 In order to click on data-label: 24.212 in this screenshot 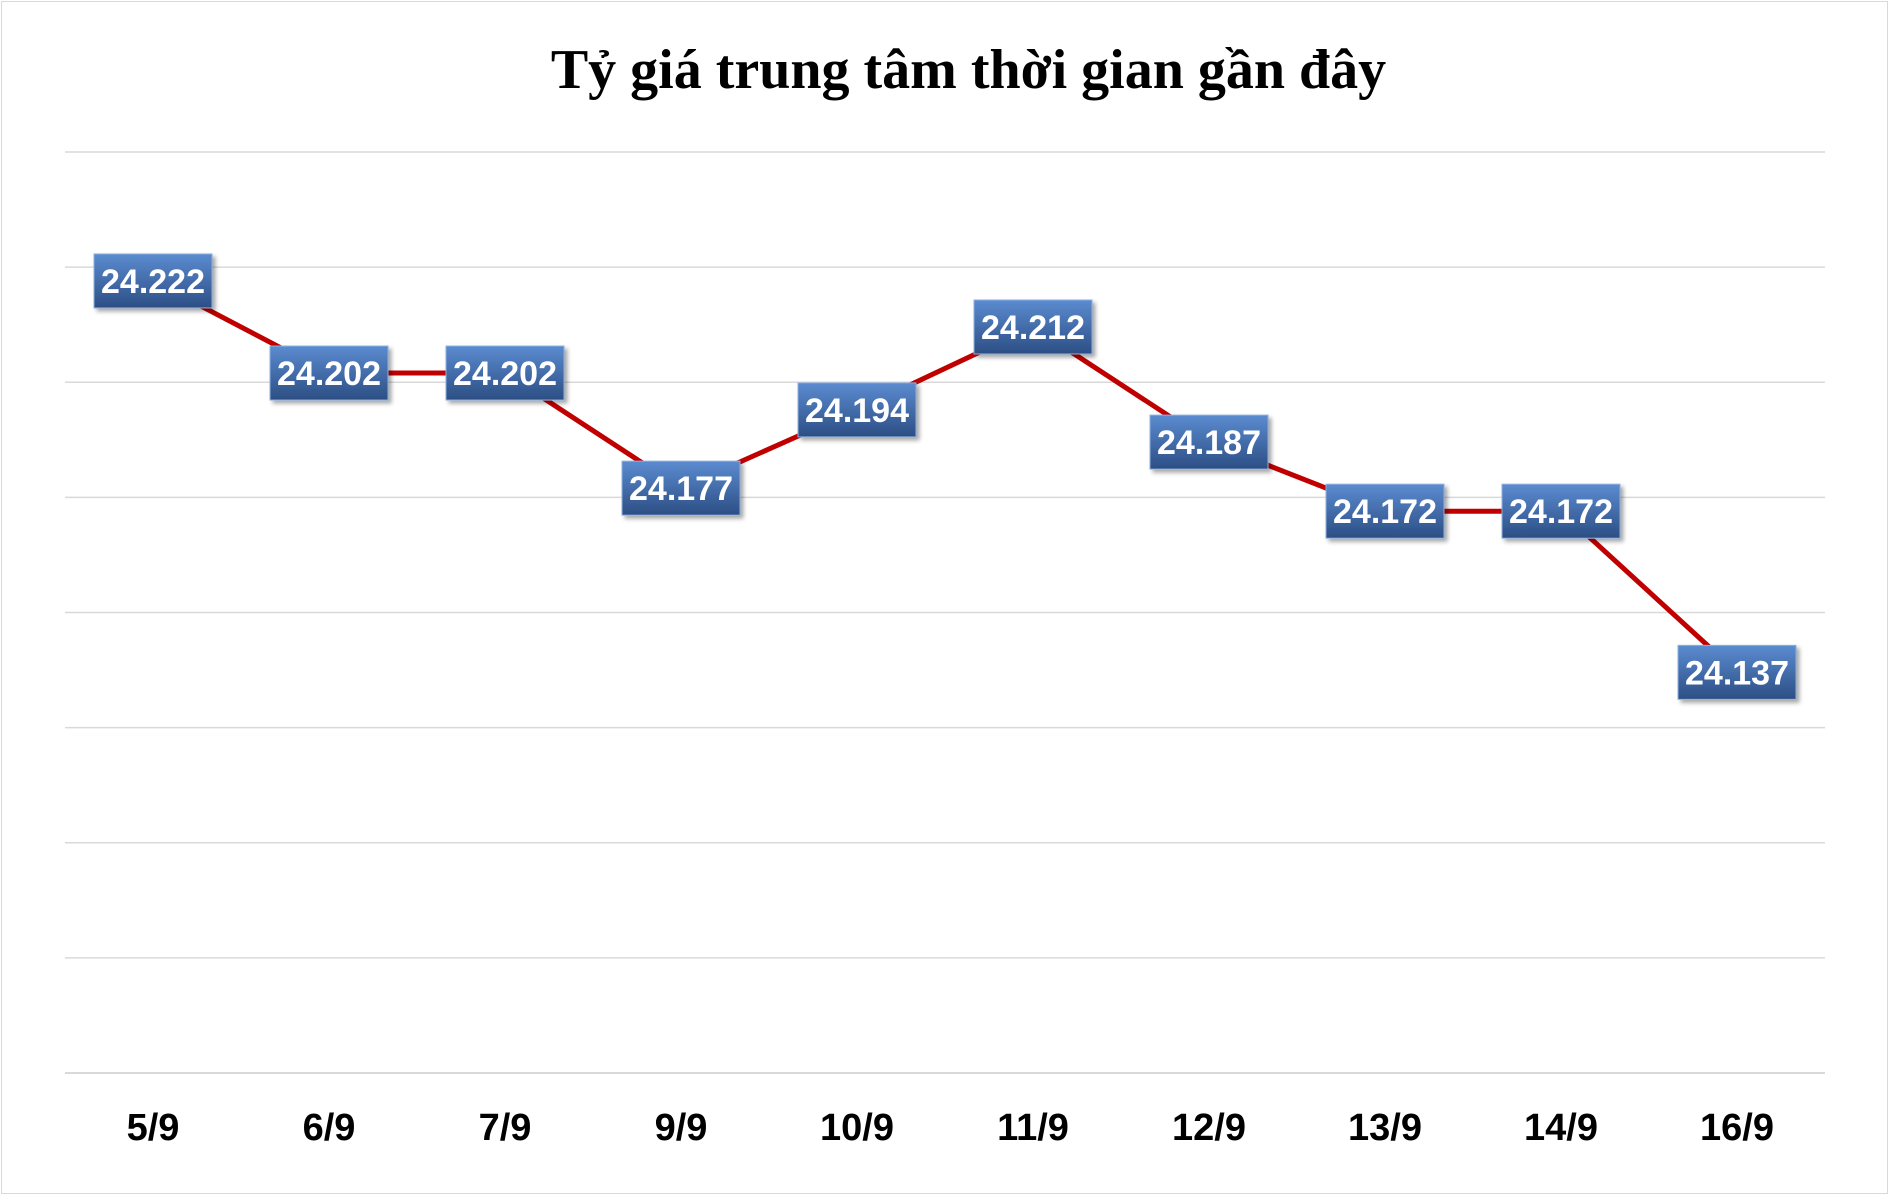, I will do `click(1033, 327)`.